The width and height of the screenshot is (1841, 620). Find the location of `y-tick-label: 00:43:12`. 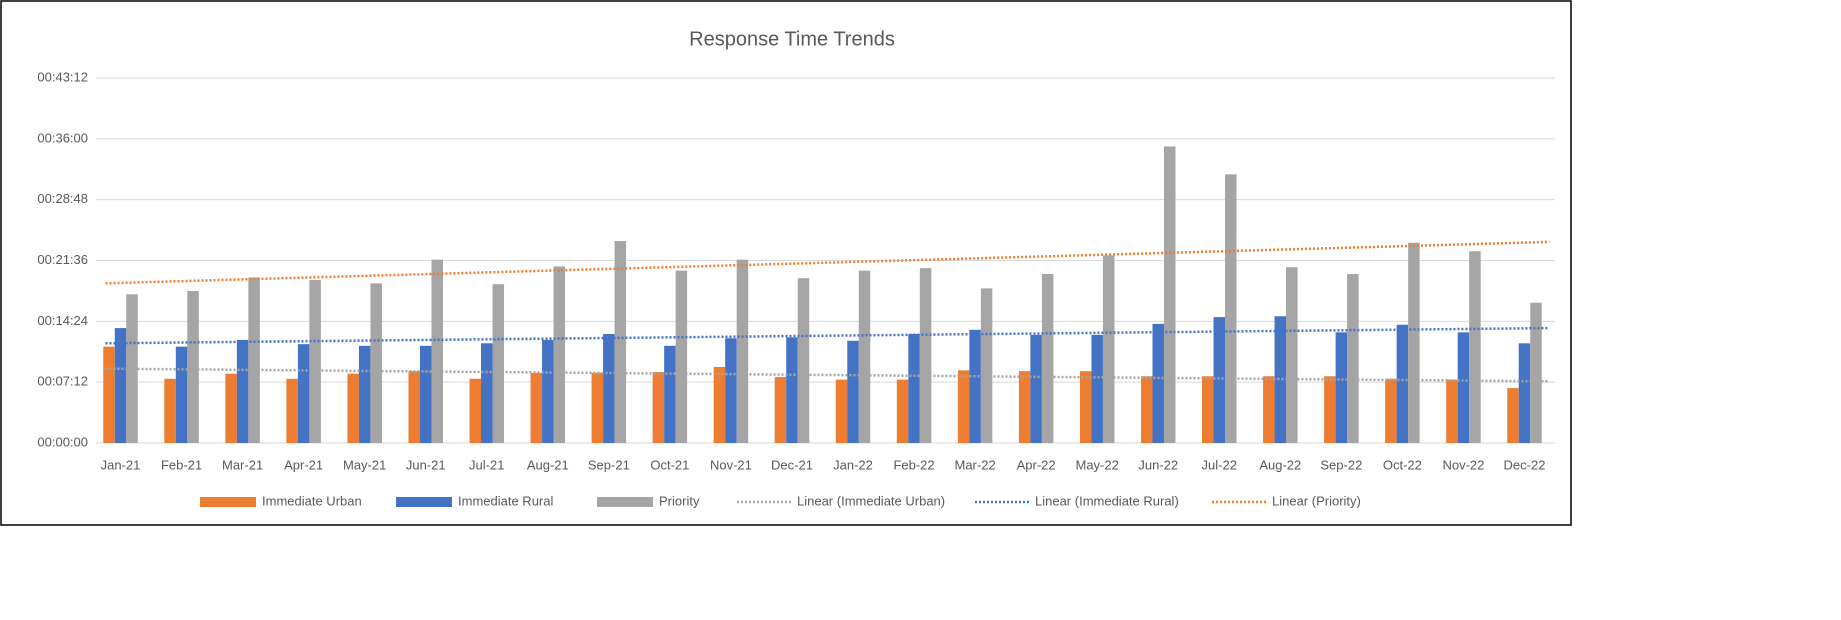

y-tick-label: 00:43:12 is located at coordinates (62, 76).